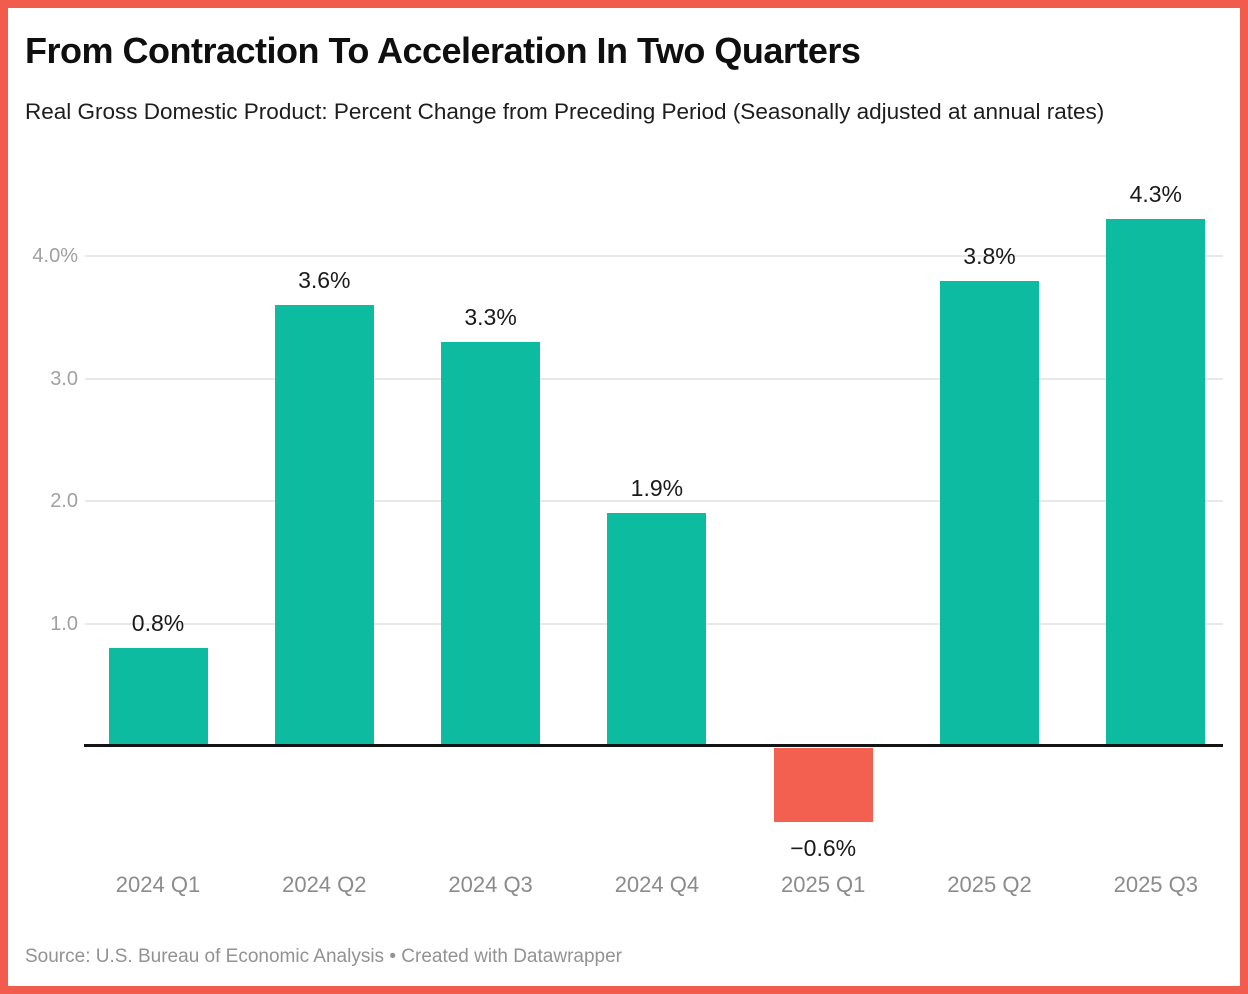  Describe the element at coordinates (823, 785) in the screenshot. I see `bar-2025-q1` at that location.